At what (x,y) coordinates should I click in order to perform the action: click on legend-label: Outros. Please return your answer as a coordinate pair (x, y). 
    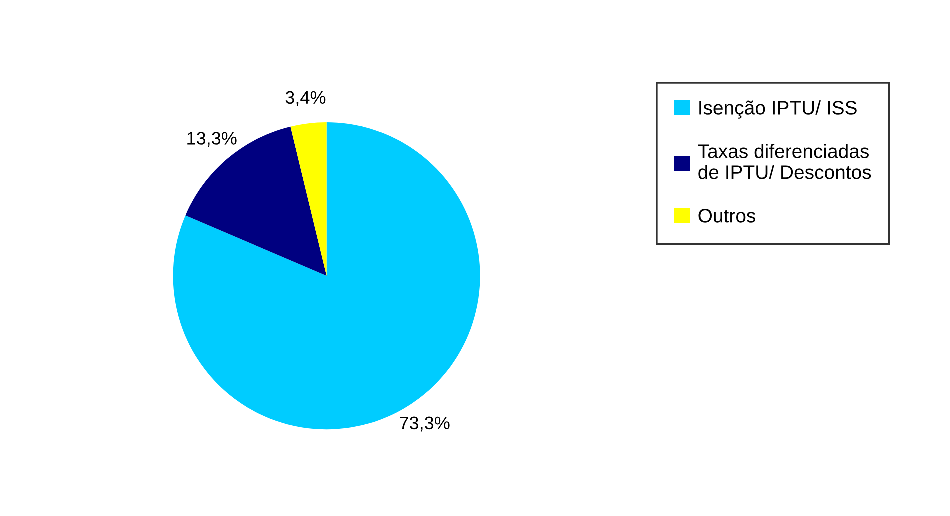
    Looking at the image, I should click on (727, 216).